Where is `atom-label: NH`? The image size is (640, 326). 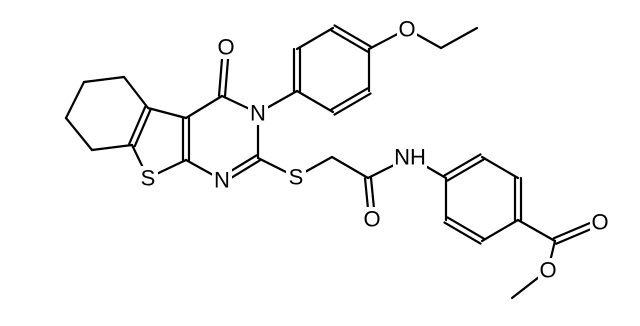 atom-label: NH is located at coordinates (410, 157).